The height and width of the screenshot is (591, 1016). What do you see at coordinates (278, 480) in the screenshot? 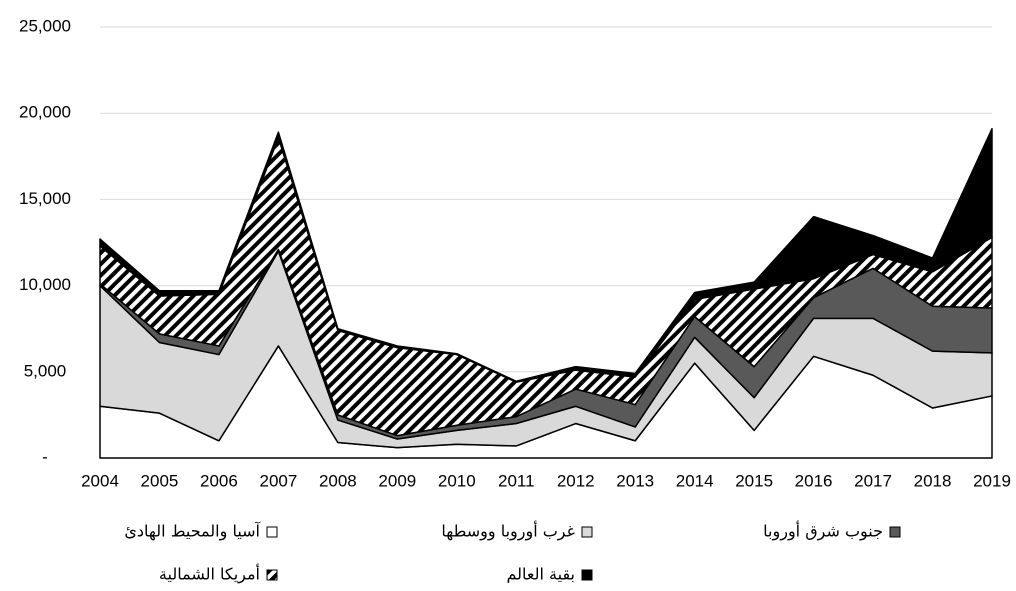
I see `x-tick-label: 2007` at bounding box center [278, 480].